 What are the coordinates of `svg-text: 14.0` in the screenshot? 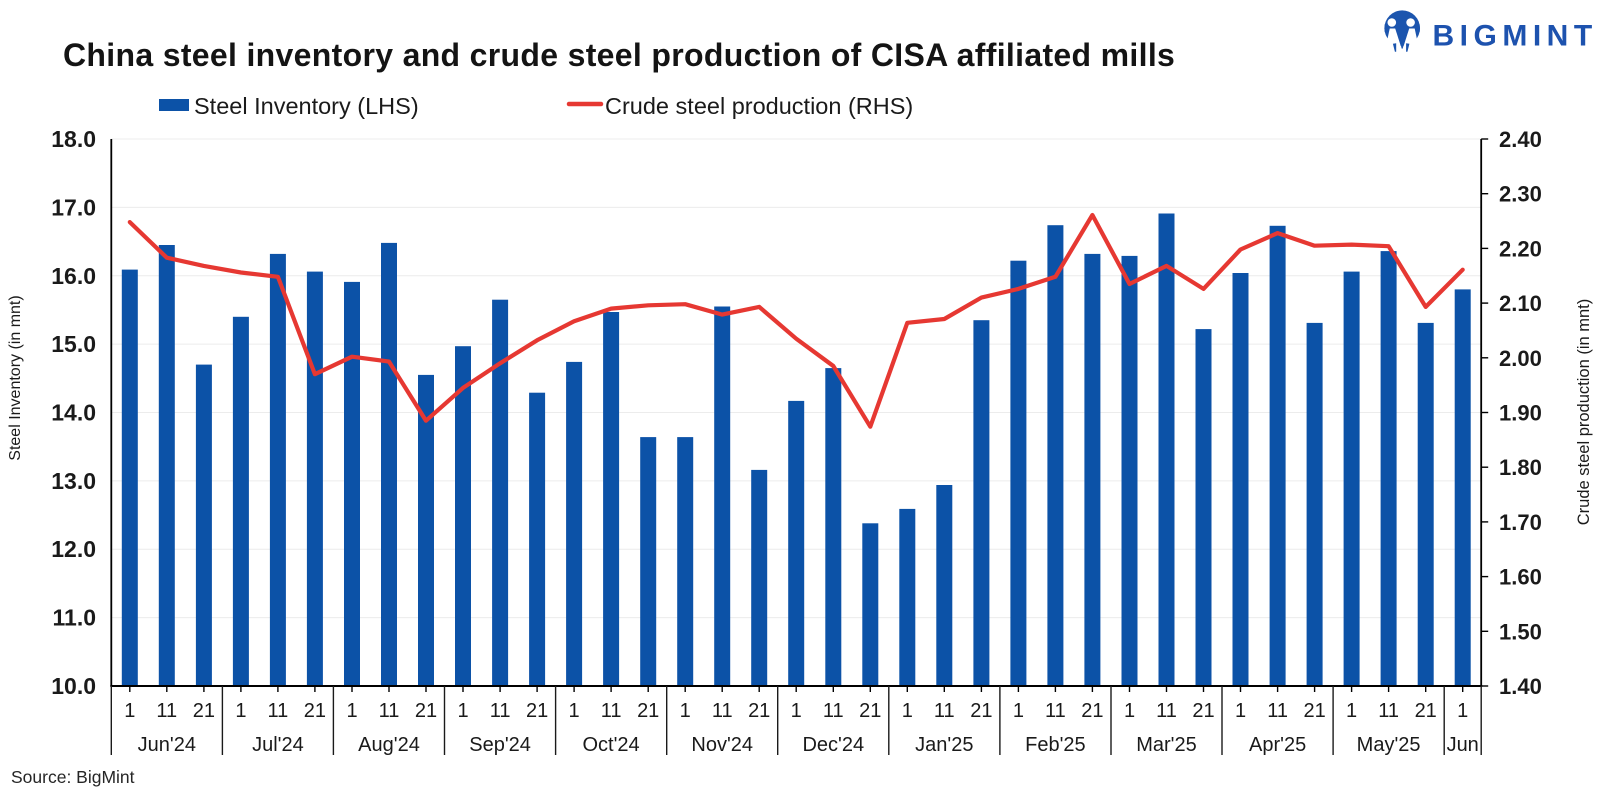 It's located at (73, 413).